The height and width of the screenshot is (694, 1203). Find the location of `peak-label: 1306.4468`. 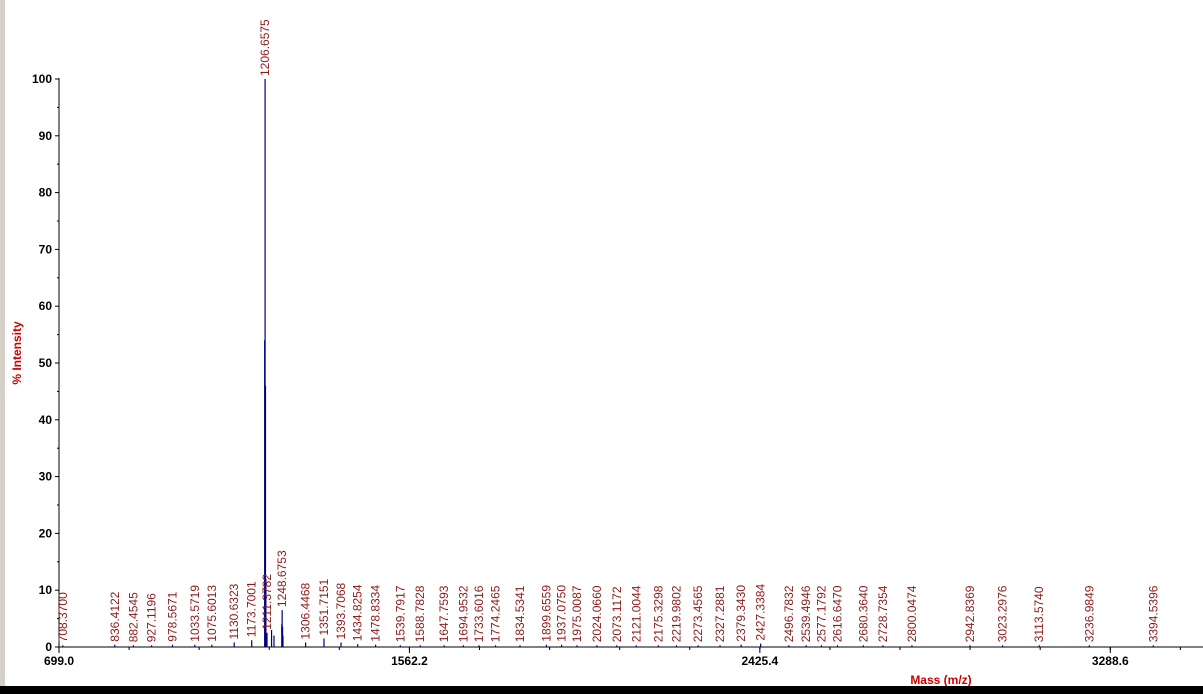

peak-label: 1306.4468 is located at coordinates (306, 610).